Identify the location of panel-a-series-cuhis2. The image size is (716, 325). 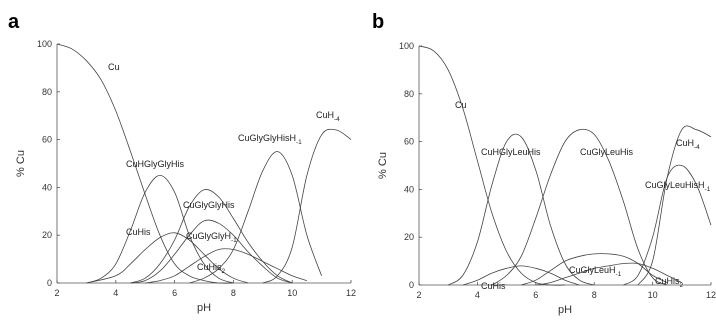
(226, 266).